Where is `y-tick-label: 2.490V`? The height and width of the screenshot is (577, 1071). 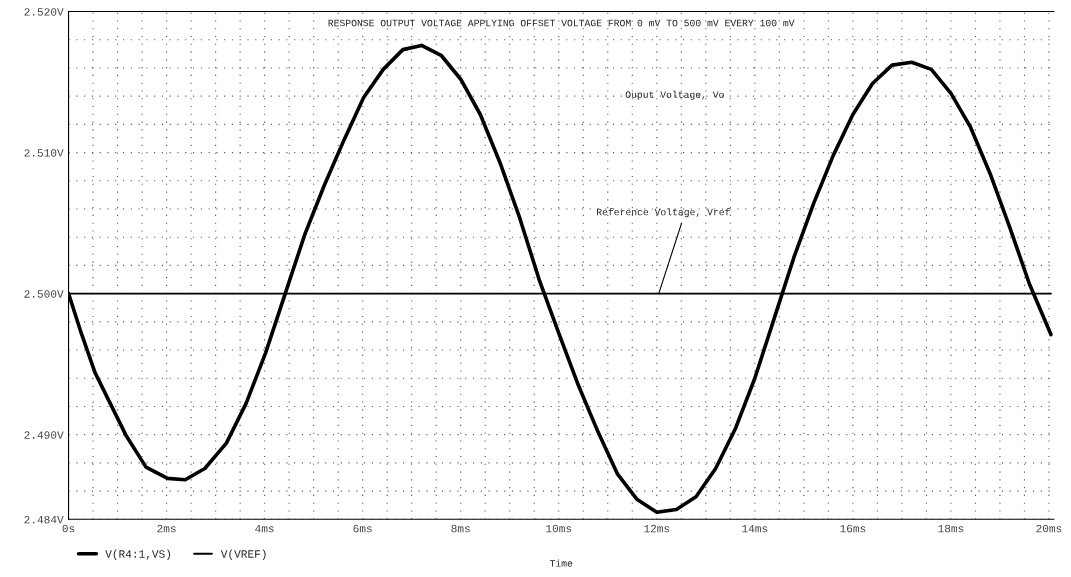
y-tick-label: 2.490V is located at coordinates (44, 435).